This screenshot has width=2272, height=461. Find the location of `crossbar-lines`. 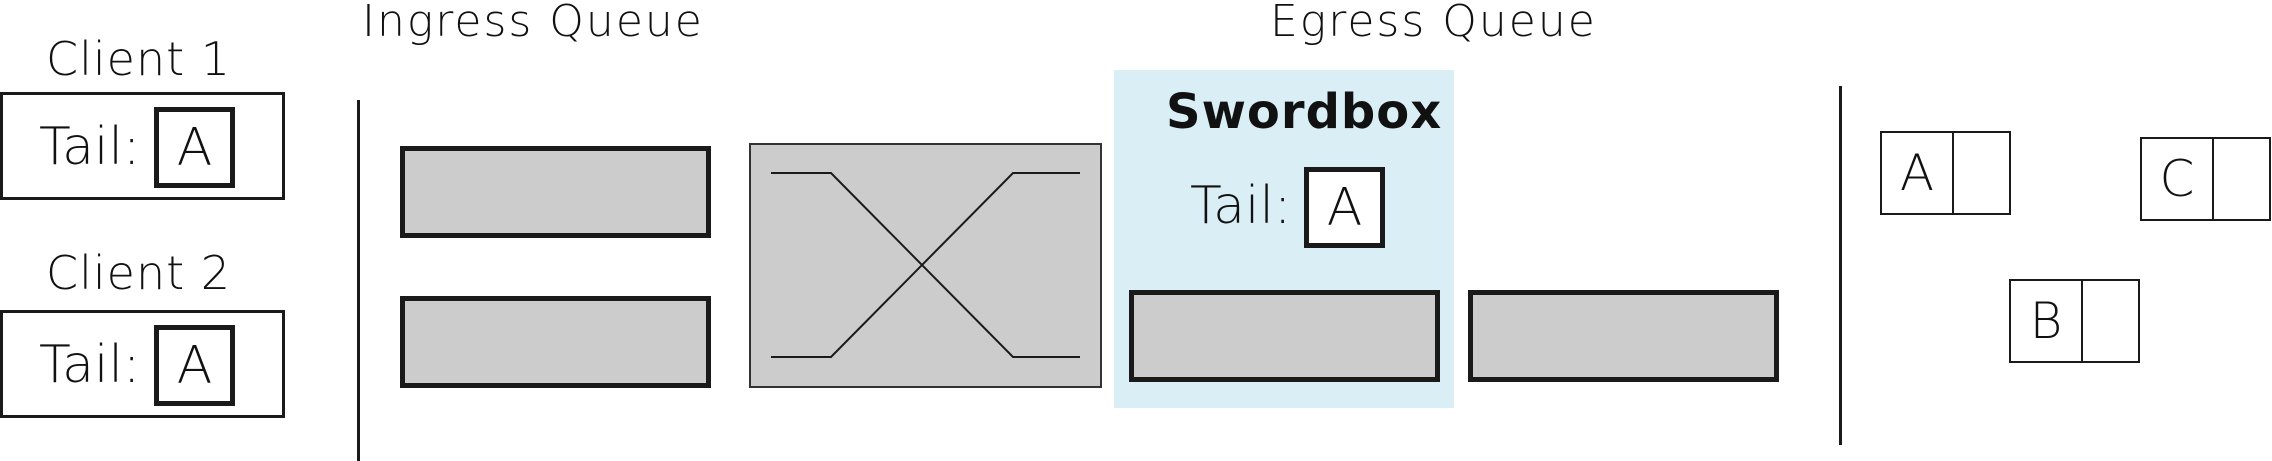

crossbar-lines is located at coordinates (925, 265).